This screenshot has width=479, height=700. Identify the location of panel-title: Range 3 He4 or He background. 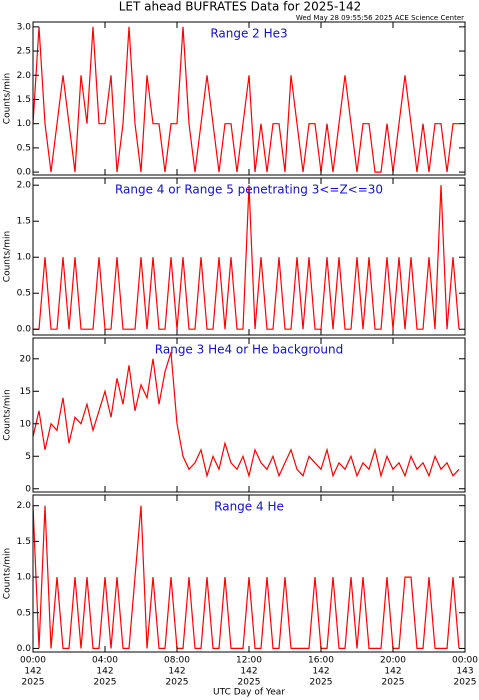
(249, 350).